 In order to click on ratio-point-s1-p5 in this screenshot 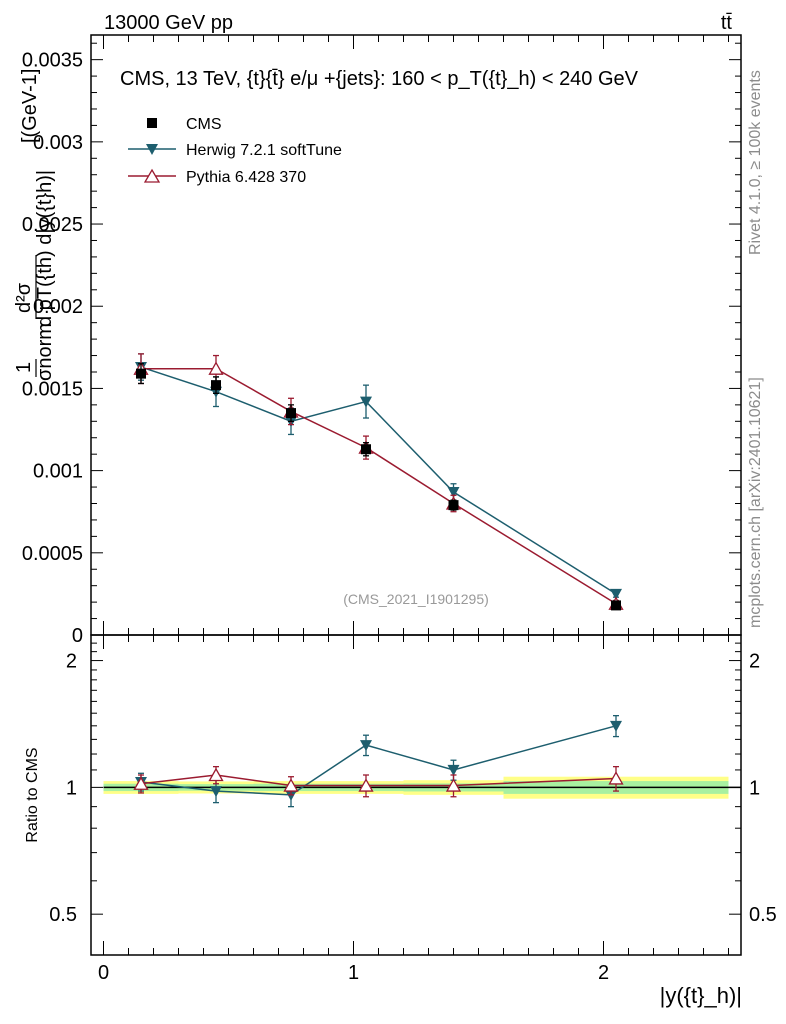, I will do `click(616, 778)`.